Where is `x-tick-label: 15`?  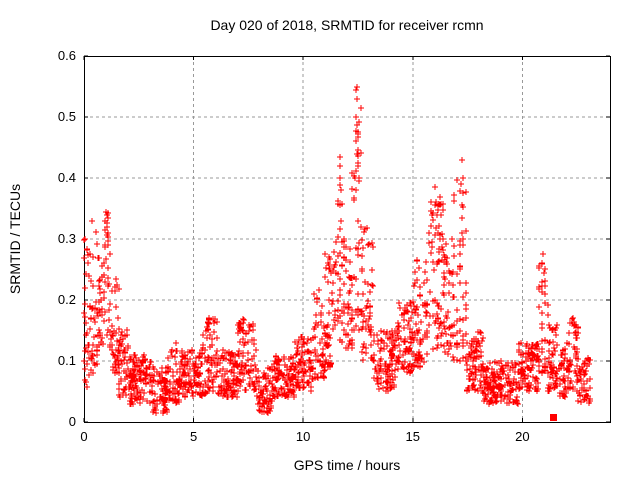 x-tick-label: 15 is located at coordinates (412, 436).